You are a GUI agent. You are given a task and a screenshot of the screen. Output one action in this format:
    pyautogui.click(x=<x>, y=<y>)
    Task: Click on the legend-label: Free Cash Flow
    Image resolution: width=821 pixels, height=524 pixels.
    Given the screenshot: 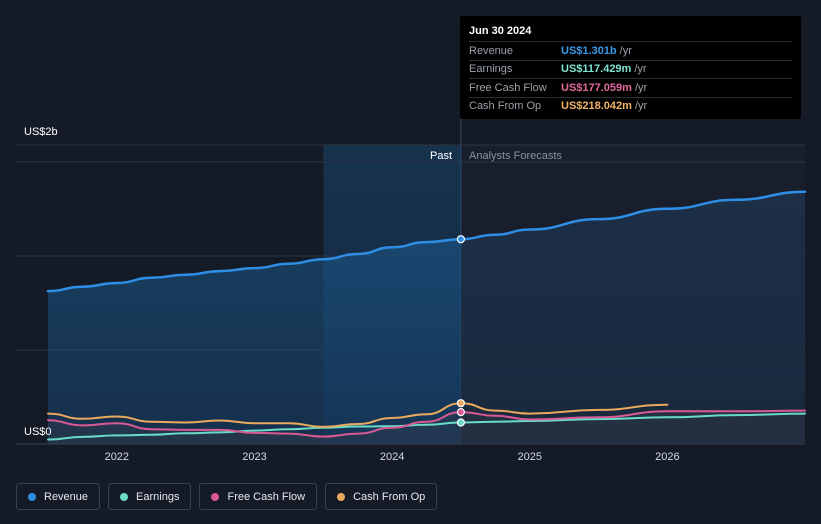 What is the action you would take?
    pyautogui.click(x=266, y=496)
    